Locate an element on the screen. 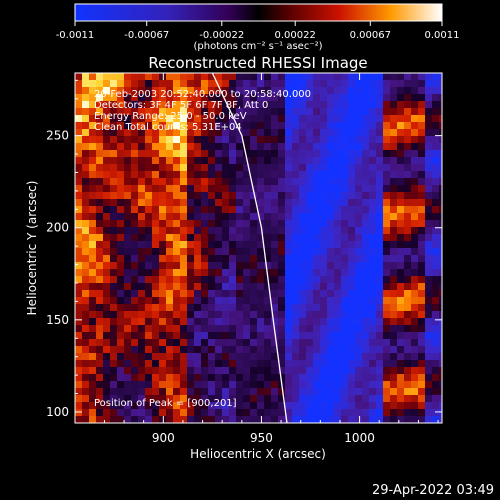 The width and height of the screenshot is (500, 500). colorbar-tick-label: 0.00067 is located at coordinates (370, 35).